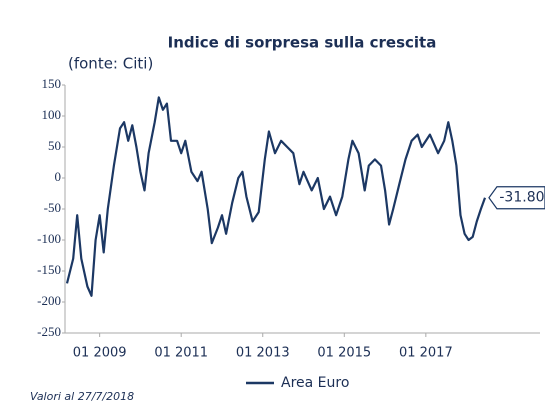  I want to click on y-tick-label: 100, so click(52, 114).